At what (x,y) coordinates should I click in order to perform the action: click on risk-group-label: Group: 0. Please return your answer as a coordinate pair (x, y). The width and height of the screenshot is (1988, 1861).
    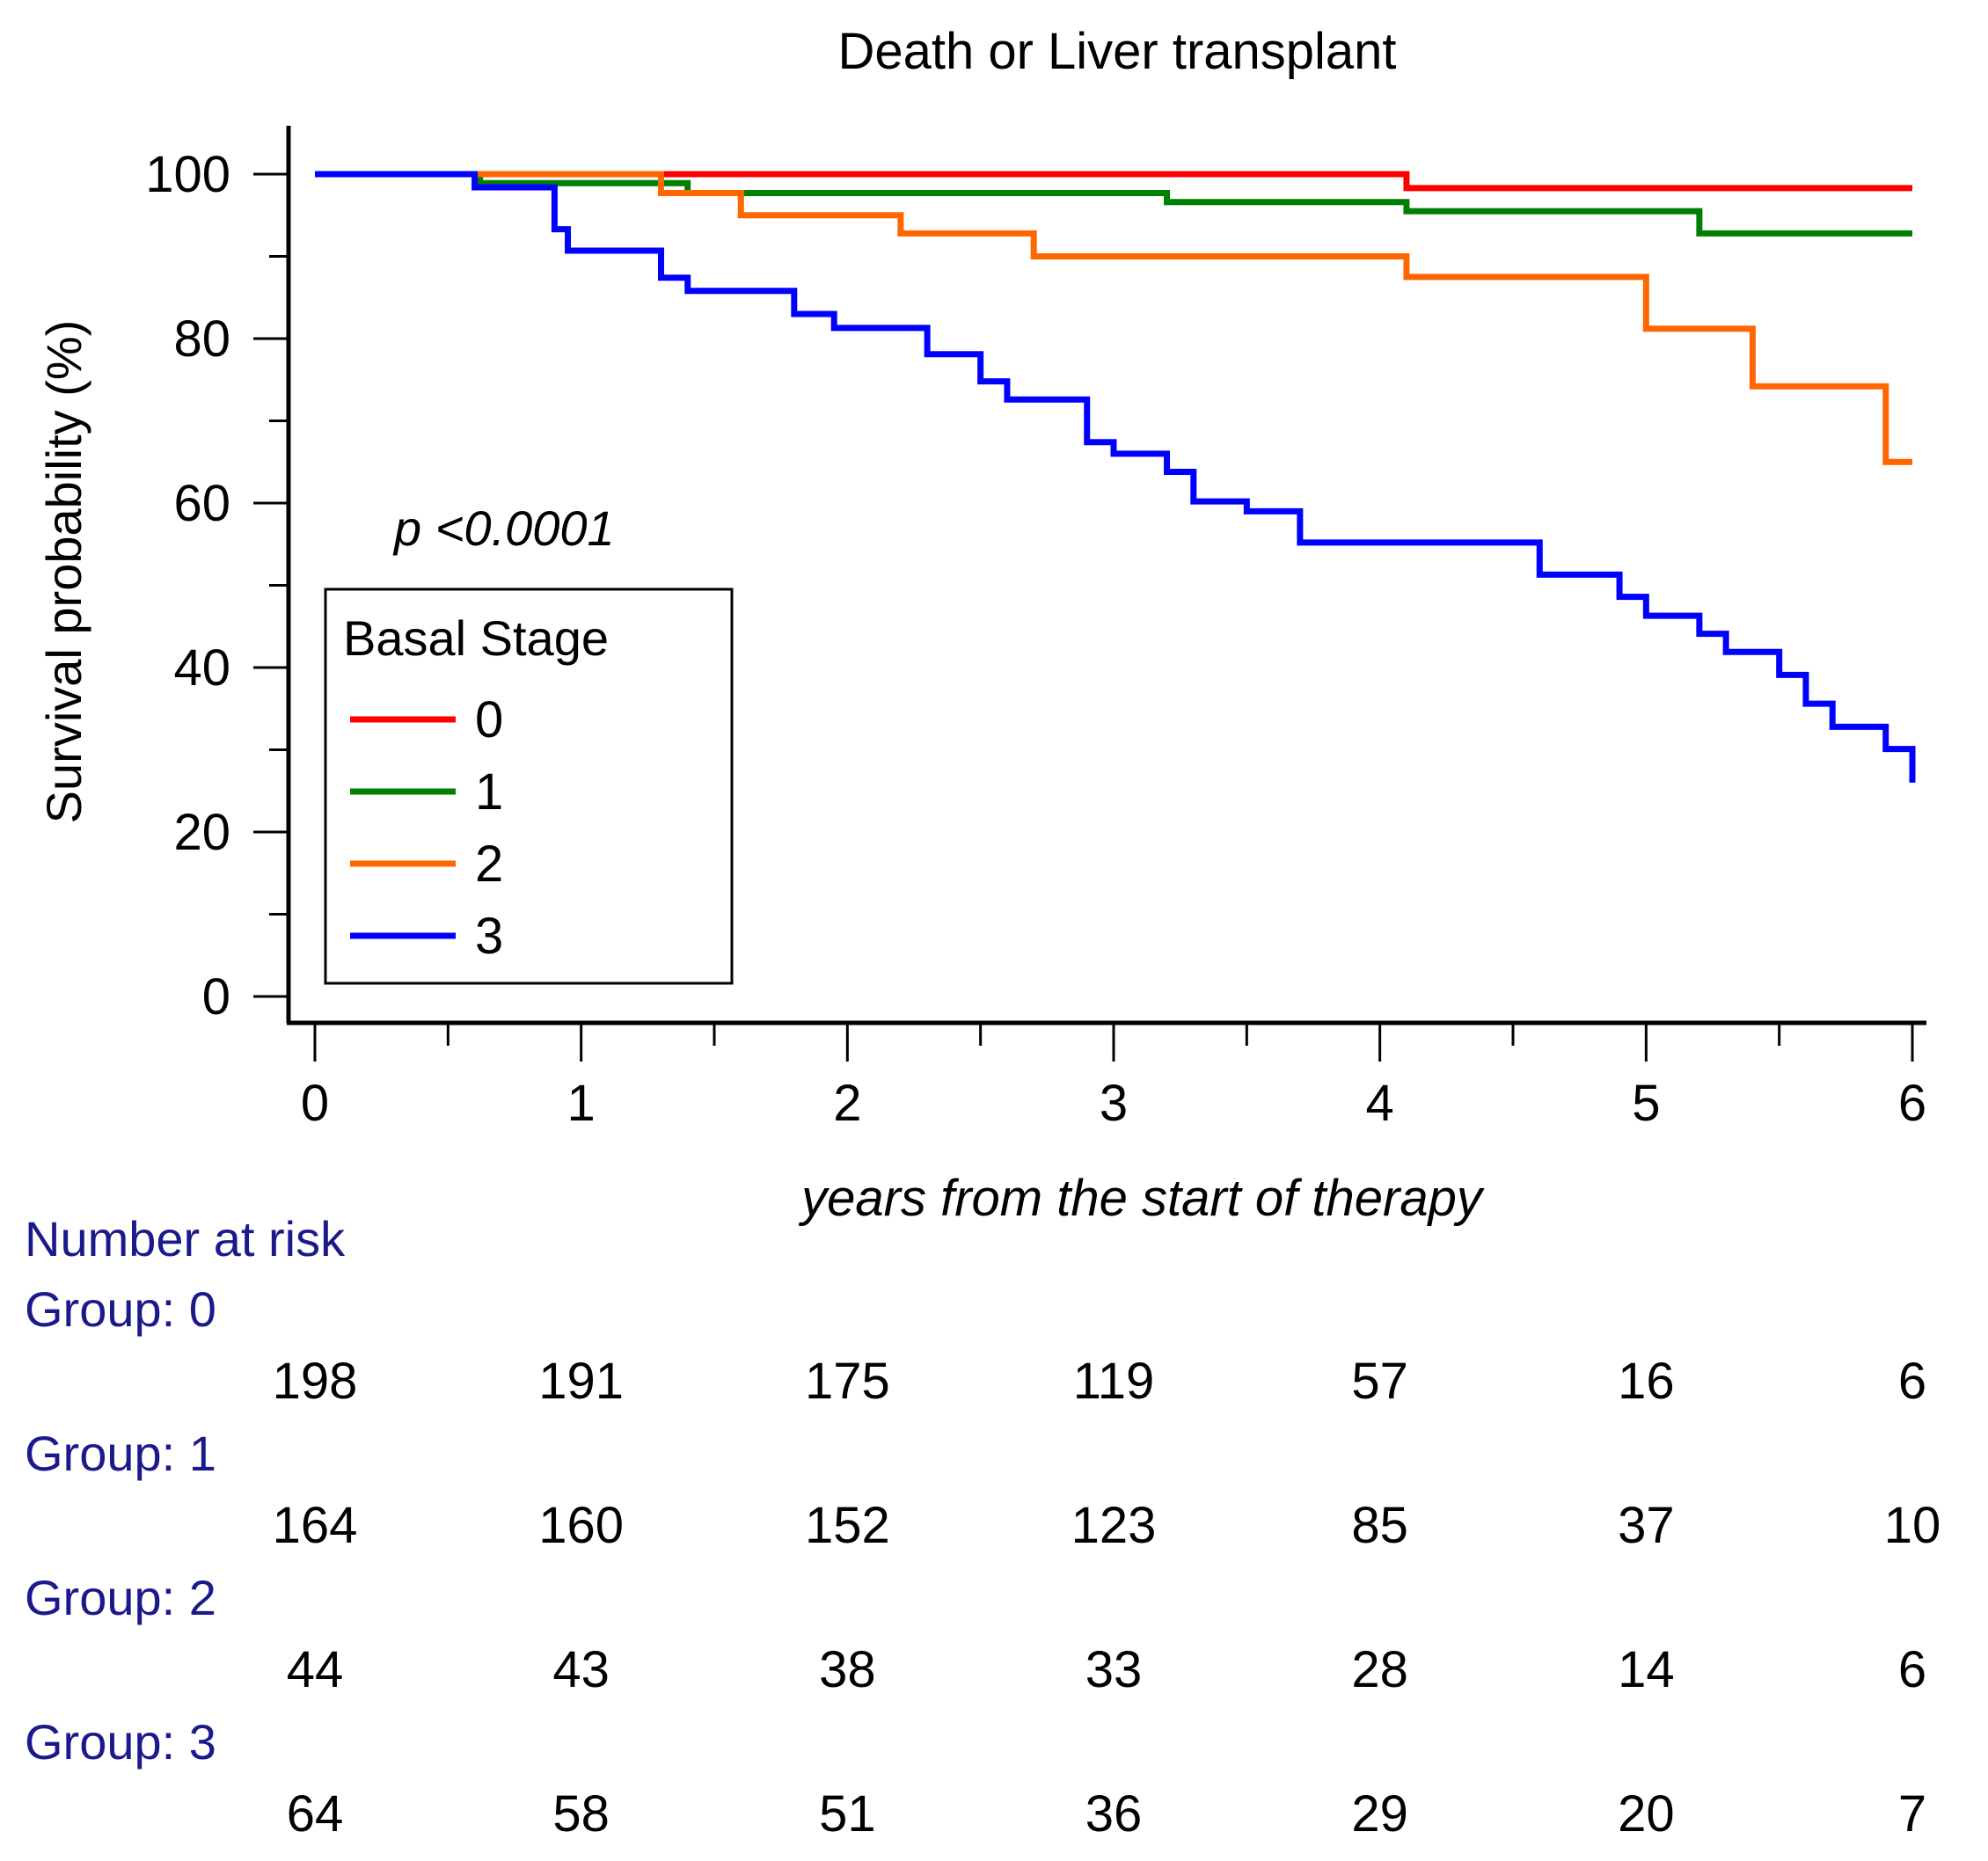
    Looking at the image, I should click on (120, 1309).